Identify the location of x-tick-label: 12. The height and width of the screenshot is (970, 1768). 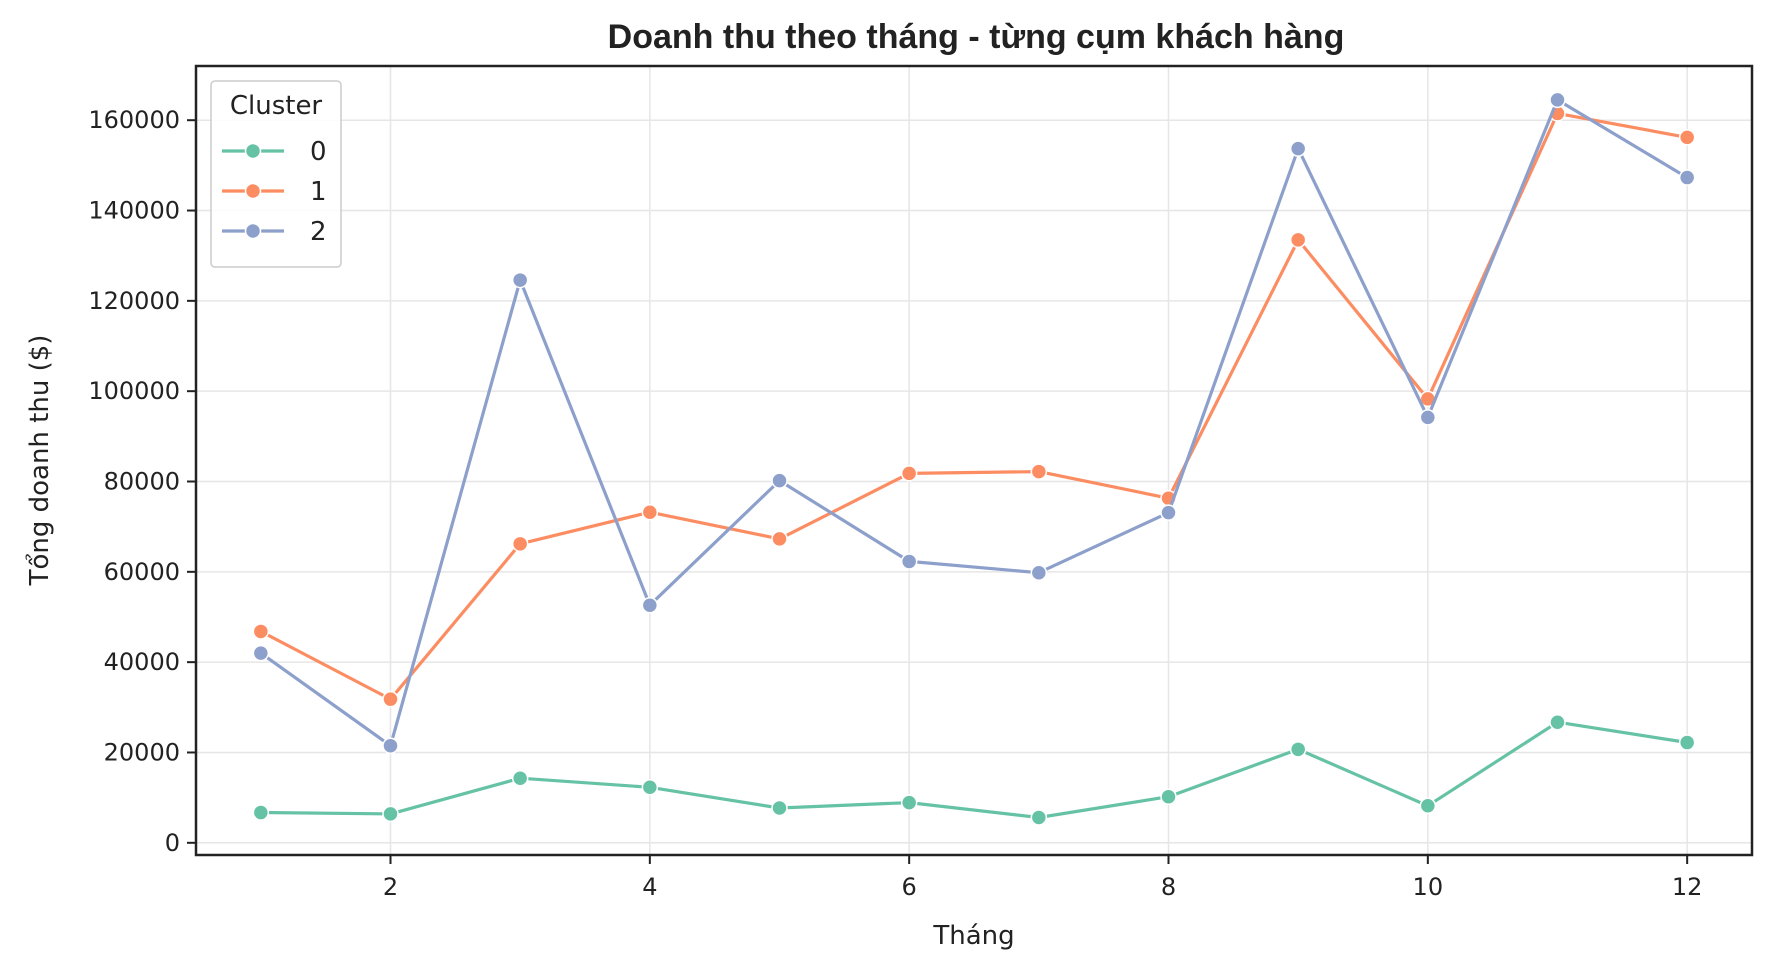
(1687, 887).